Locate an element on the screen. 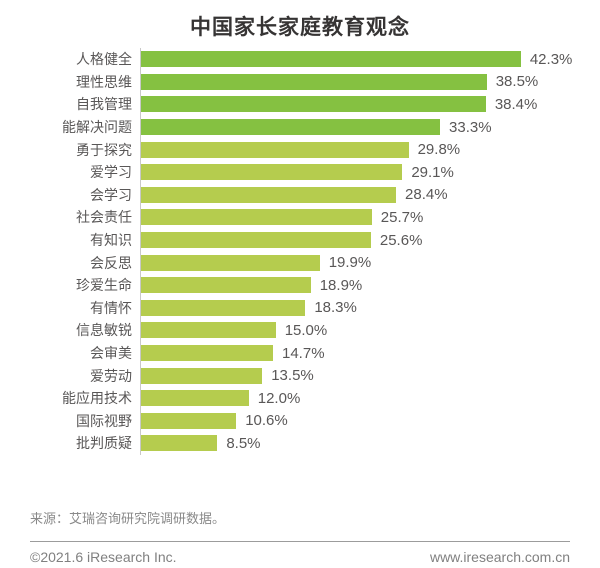 Image resolution: width=600 pixels, height=568 pixels. category-label: 爱劳动 is located at coordinates (111, 375).